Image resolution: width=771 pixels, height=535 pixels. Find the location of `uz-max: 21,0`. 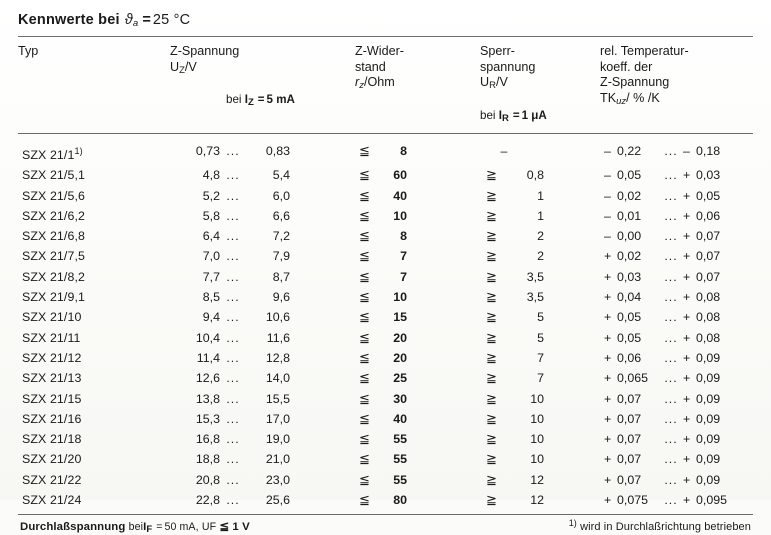

uz-max: 21,0 is located at coordinates (277, 459).